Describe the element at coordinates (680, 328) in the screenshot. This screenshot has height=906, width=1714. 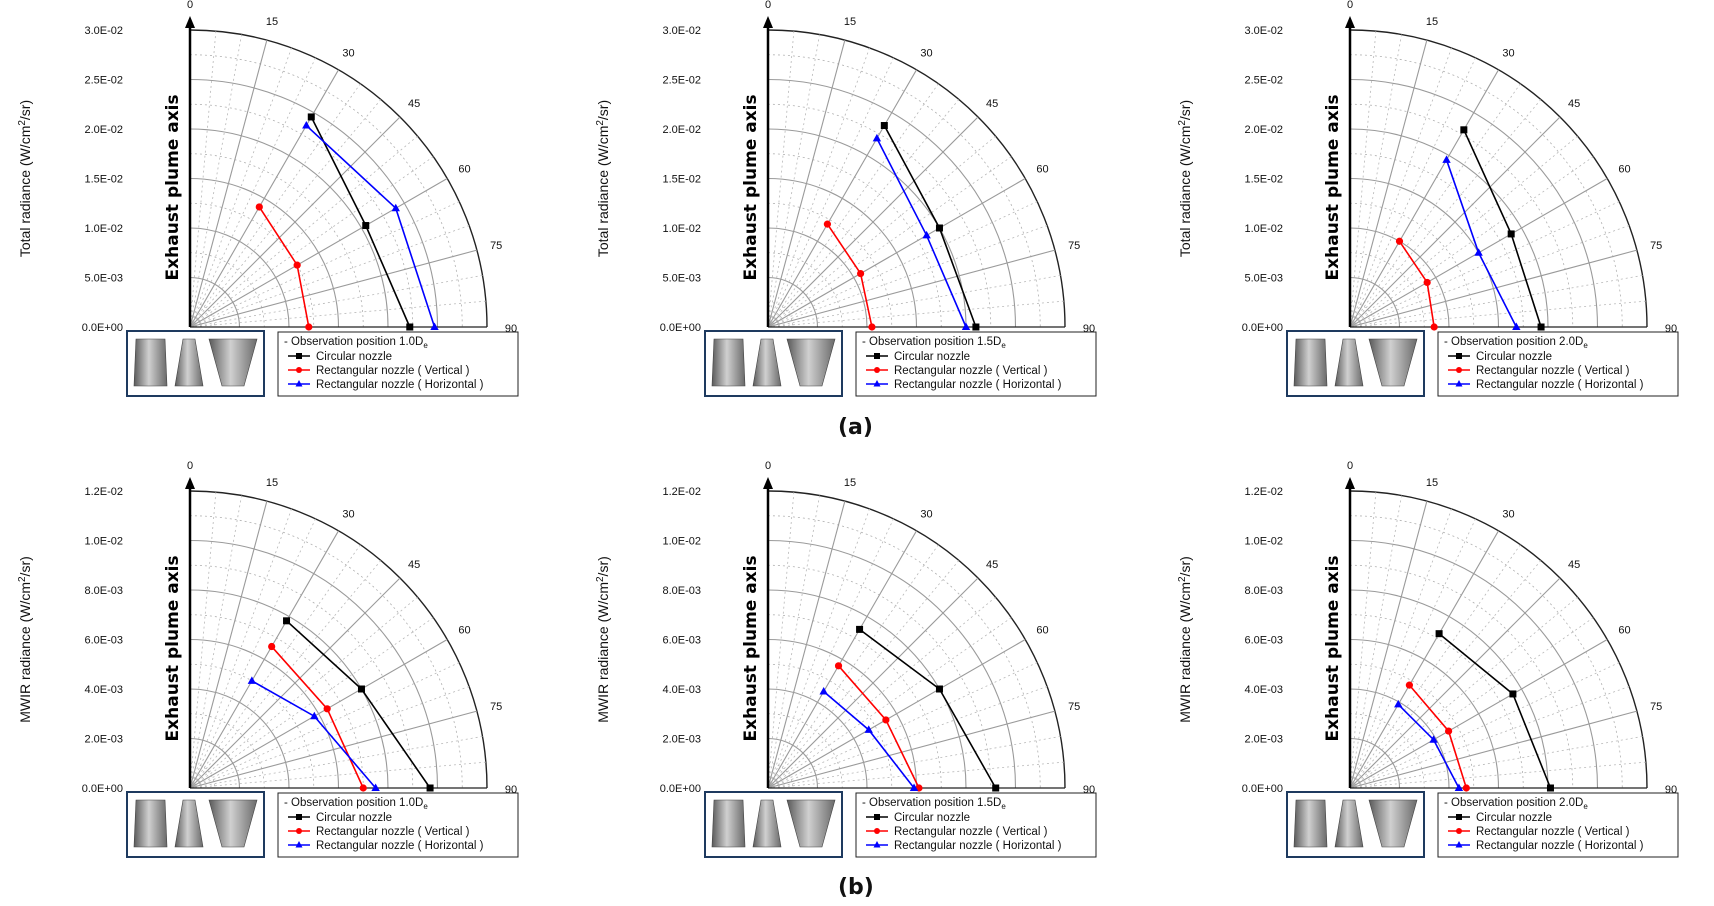
I see `radial-tick-label: 0.0E+00` at that location.